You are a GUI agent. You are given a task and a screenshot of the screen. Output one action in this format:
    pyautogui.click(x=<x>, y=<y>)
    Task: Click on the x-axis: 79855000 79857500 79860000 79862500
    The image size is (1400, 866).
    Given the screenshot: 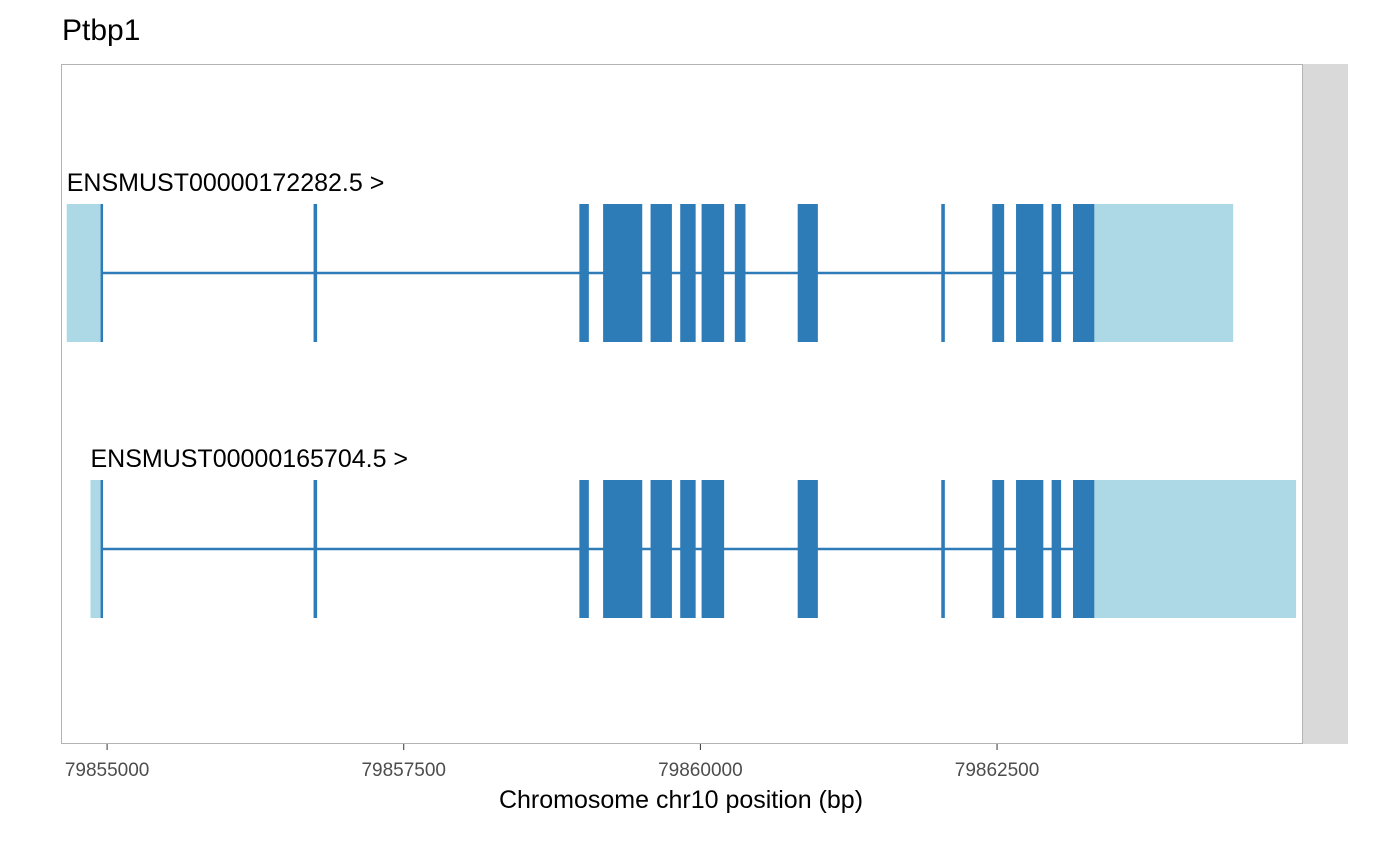 What is the action you would take?
    pyautogui.click(x=552, y=762)
    